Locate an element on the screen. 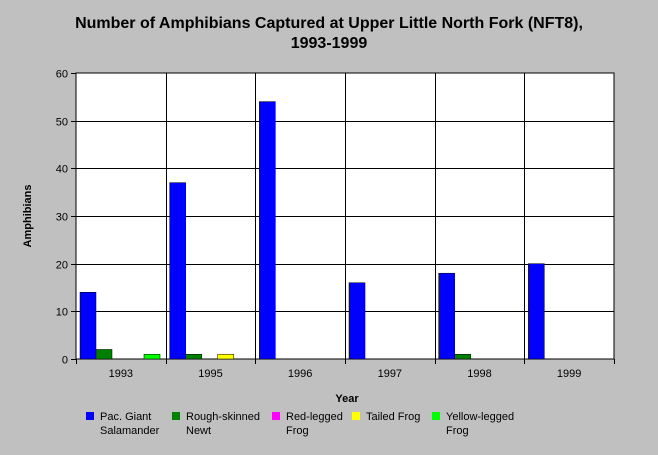  legend-label-line2: Newt is located at coordinates (199, 431).